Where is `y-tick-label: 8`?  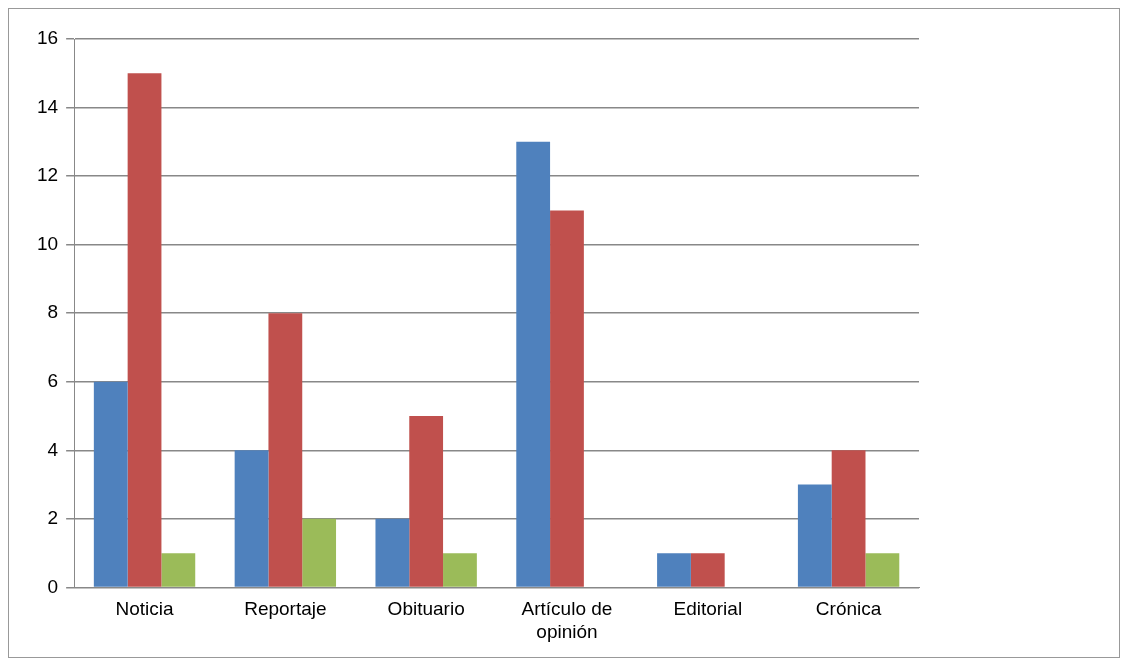
y-tick-label: 8 is located at coordinates (53, 312).